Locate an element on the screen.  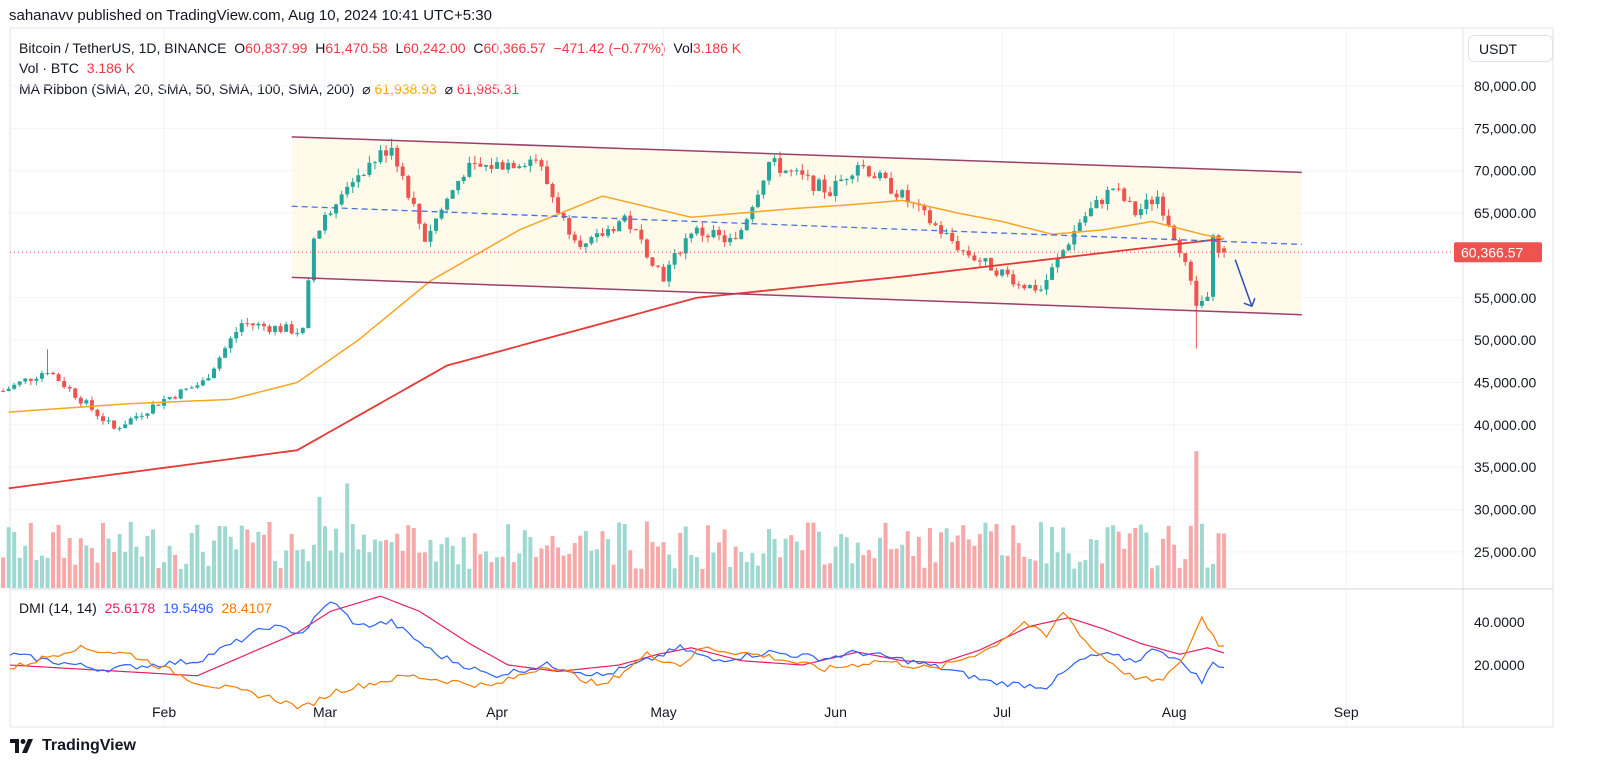
dmi-tick-label: 20.0000 is located at coordinates (1499, 665).